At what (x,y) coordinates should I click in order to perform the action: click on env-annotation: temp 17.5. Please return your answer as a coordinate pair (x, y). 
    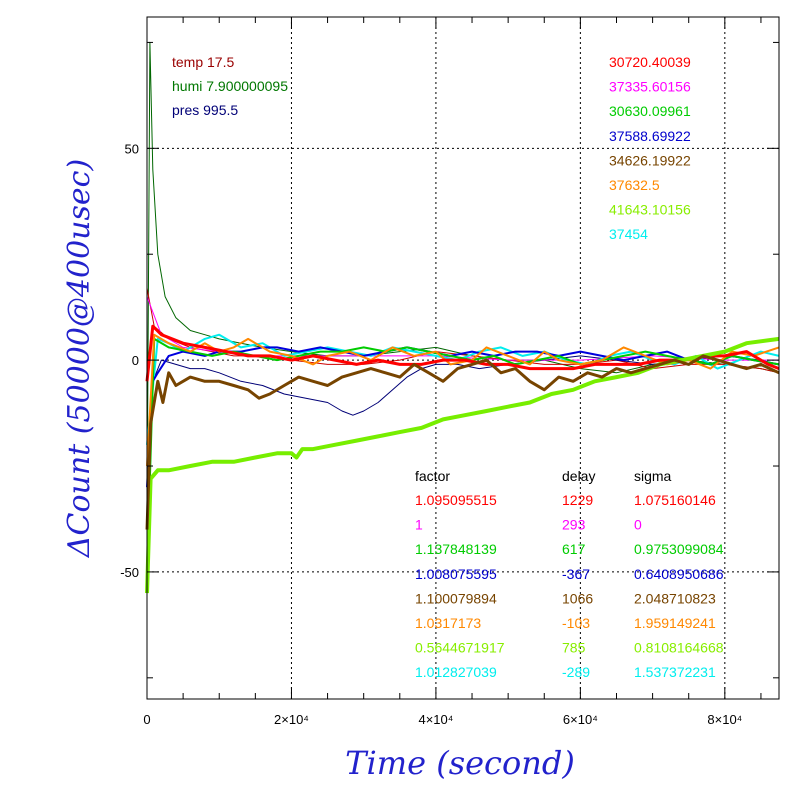
    Looking at the image, I should click on (203, 62).